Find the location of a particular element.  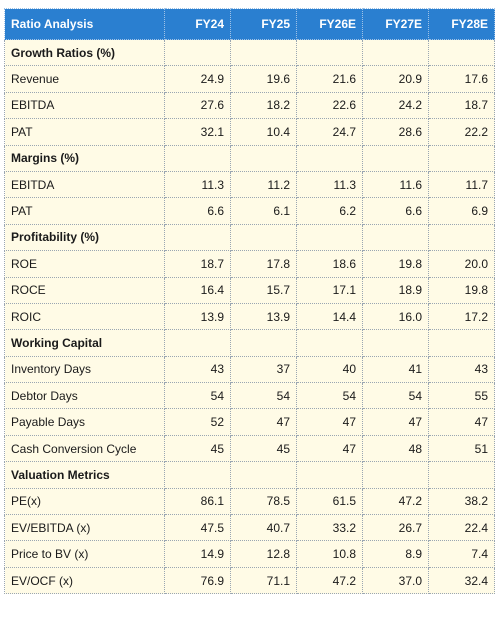

value-cell: 14.9 is located at coordinates (197, 554).